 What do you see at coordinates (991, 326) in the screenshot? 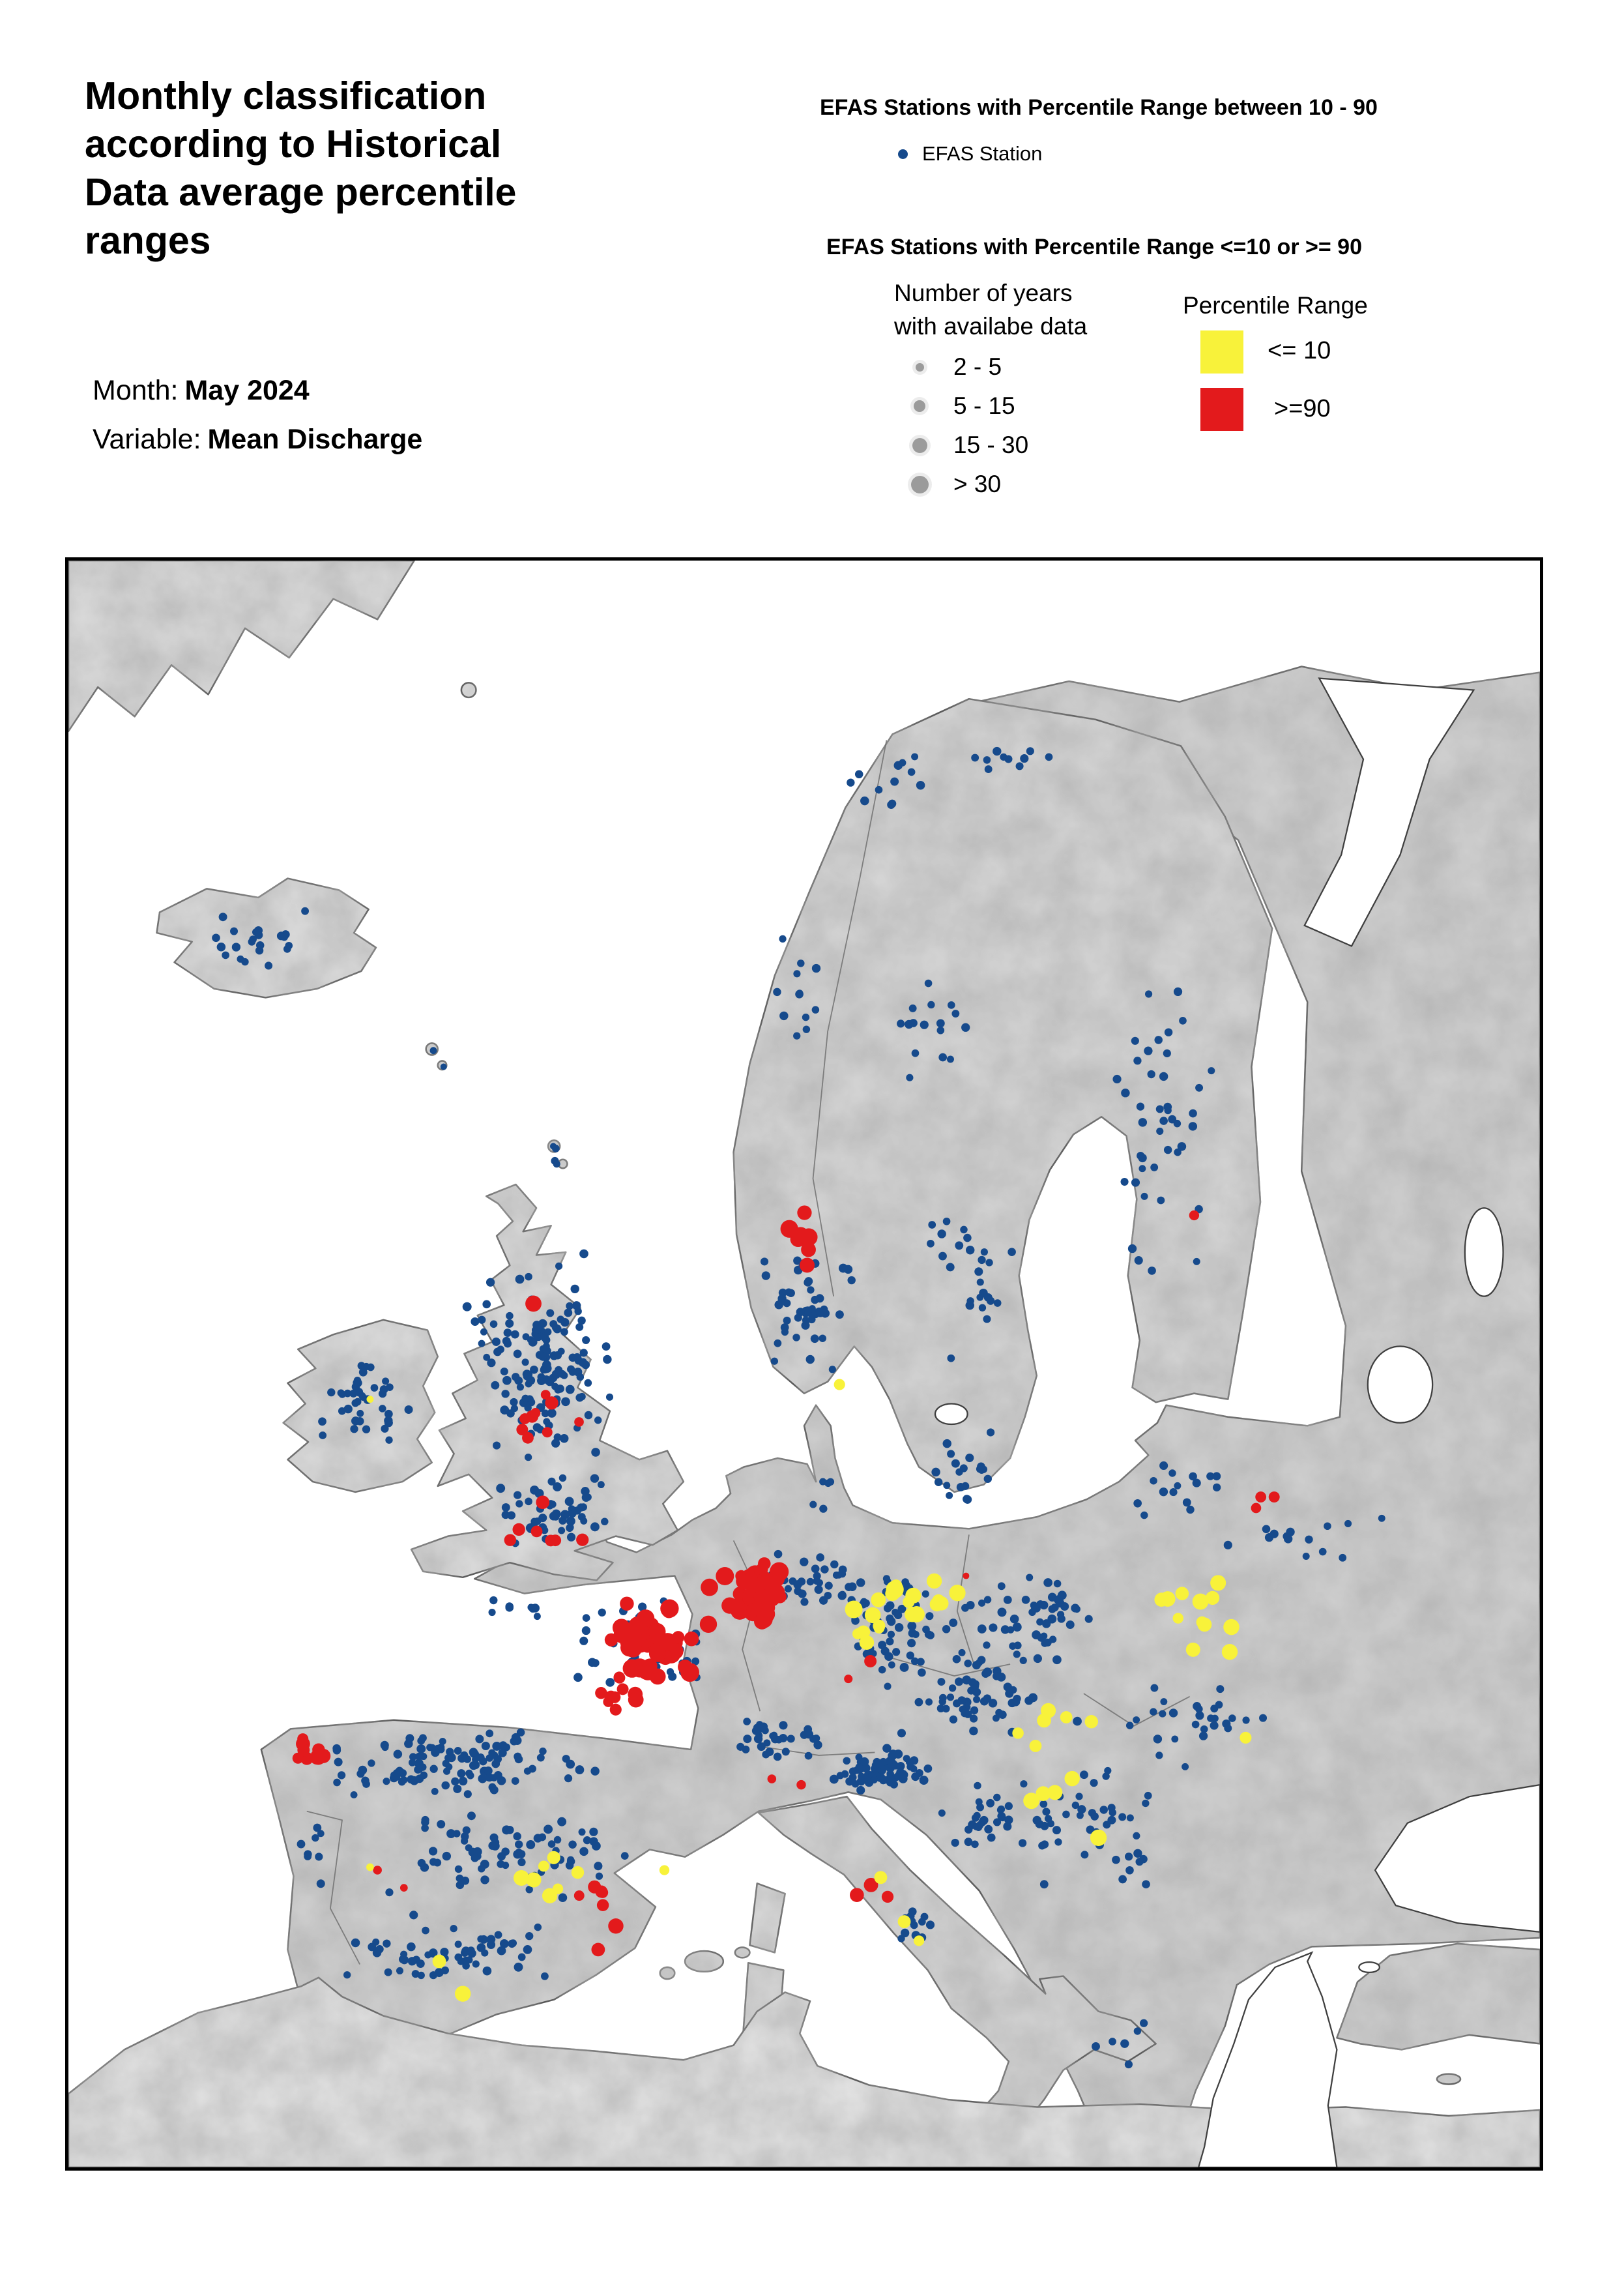
I see `size-legend-title-line2: with availabe data` at bounding box center [991, 326].